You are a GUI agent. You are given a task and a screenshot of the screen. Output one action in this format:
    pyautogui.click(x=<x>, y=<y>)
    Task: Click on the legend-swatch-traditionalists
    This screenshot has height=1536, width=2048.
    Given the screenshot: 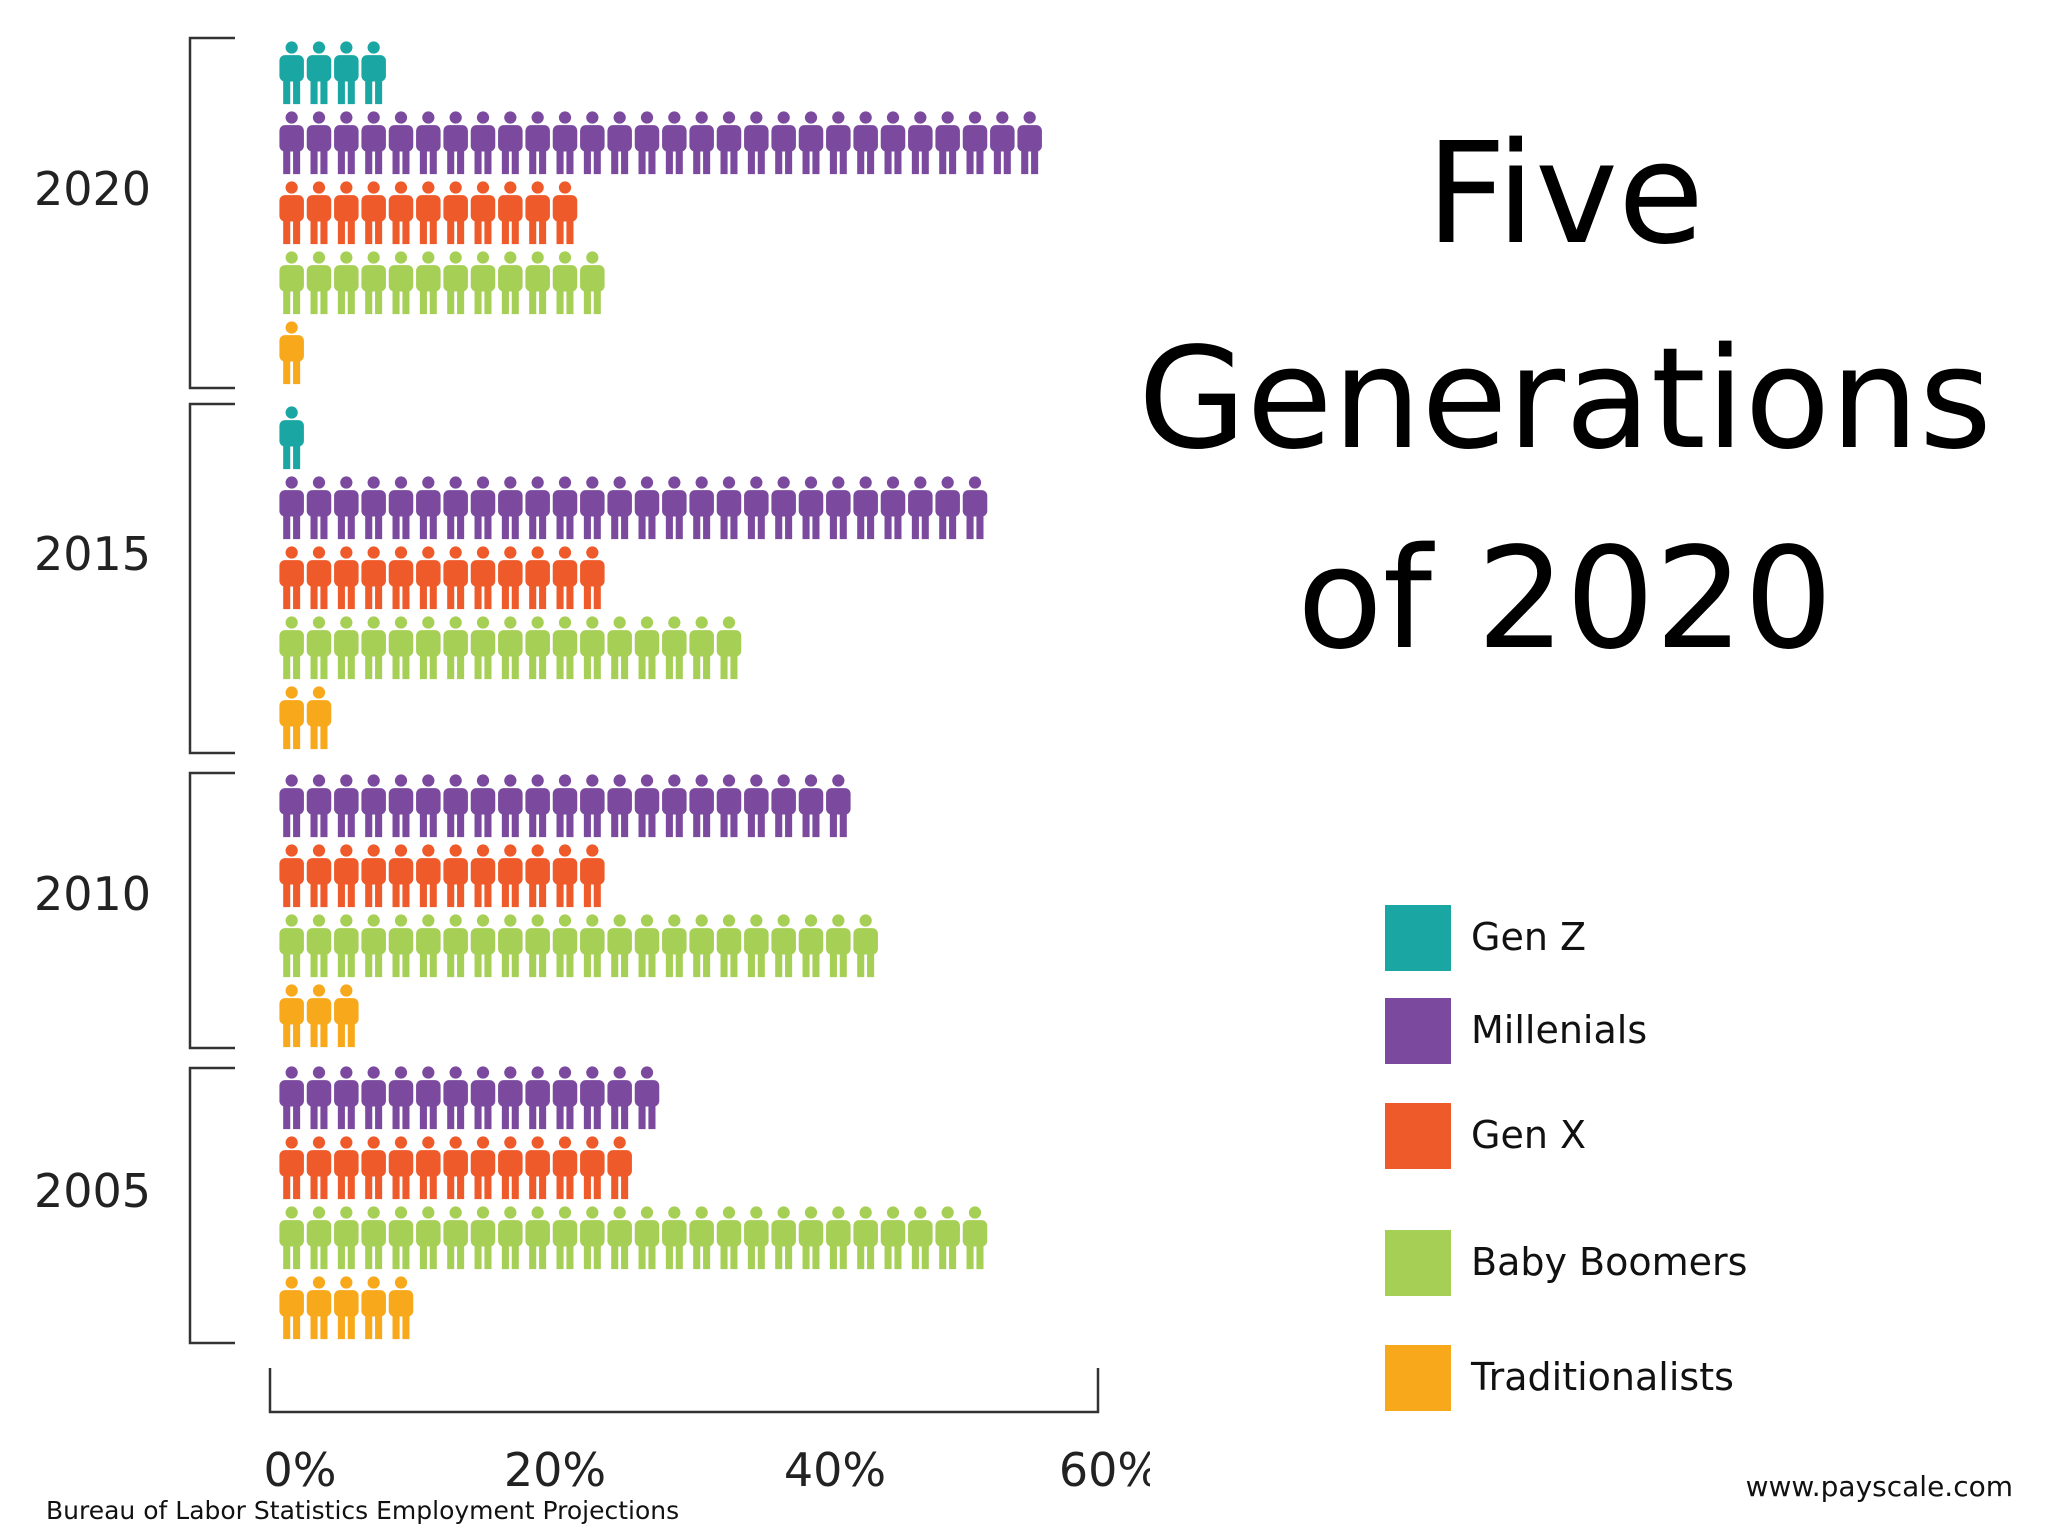 What is the action you would take?
    pyautogui.click(x=1418, y=1378)
    